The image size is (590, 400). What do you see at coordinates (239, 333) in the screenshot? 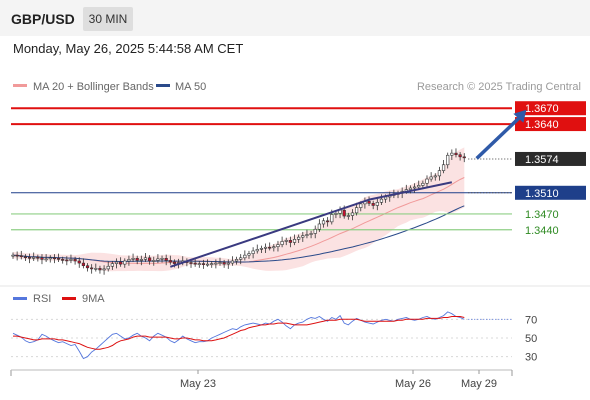
I see `rsi-ma-line` at bounding box center [239, 333].